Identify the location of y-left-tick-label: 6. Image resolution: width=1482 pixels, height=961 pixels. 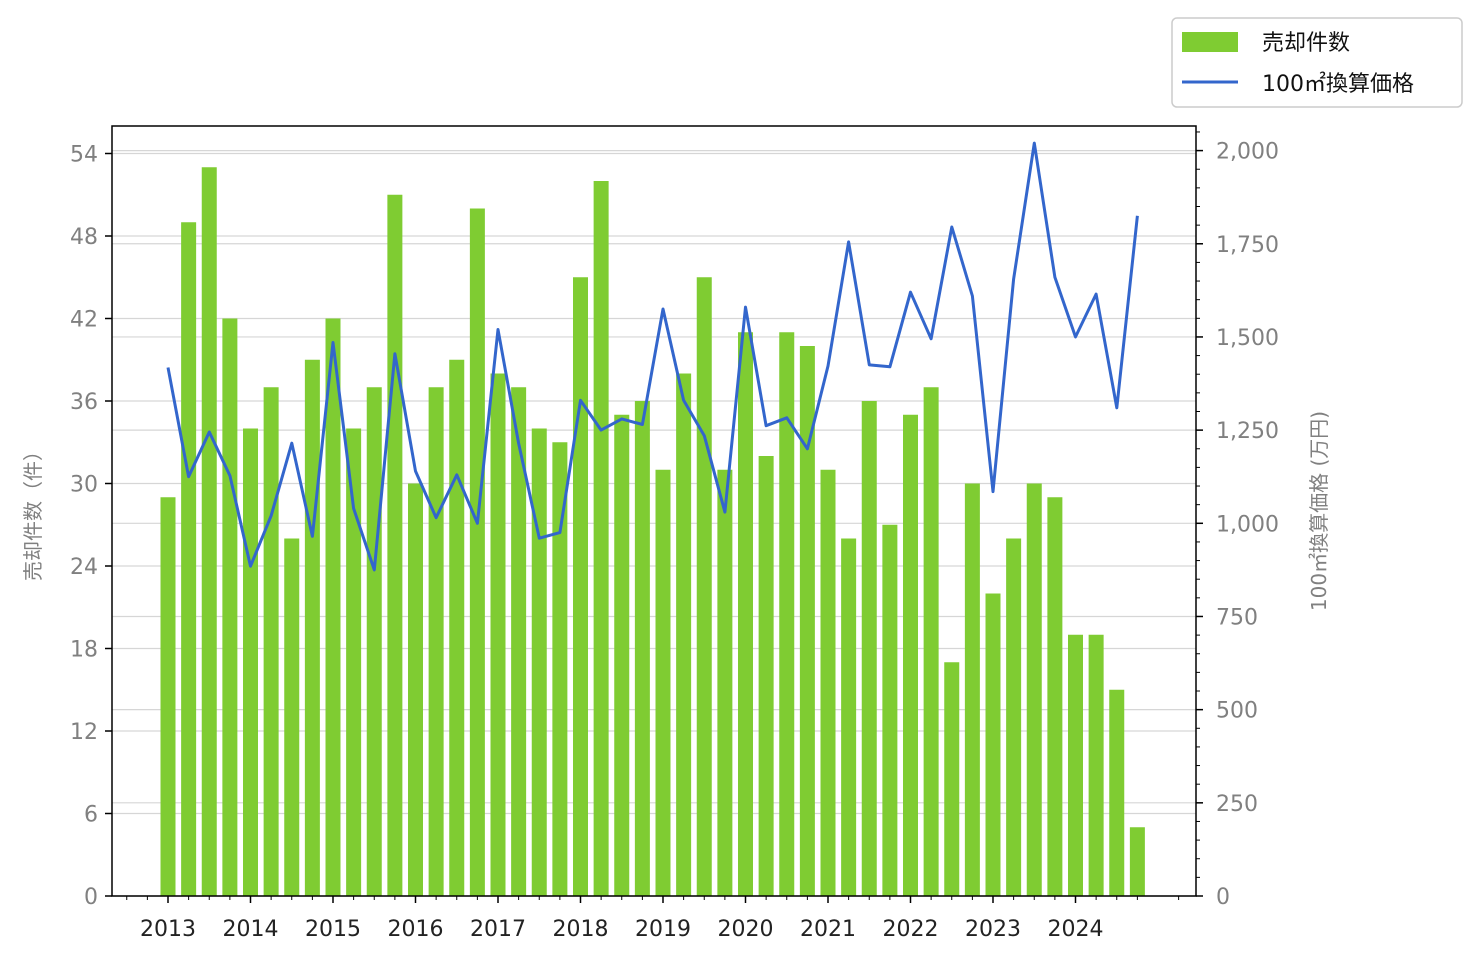
(91, 815).